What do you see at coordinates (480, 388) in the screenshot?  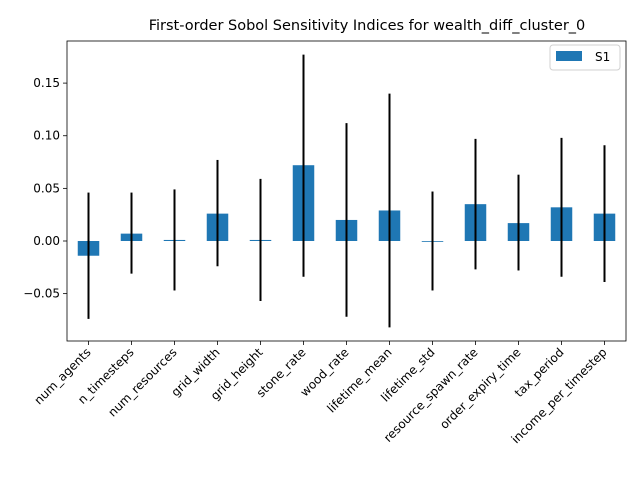 I see `x-tick-label-order_expiry_time: order_expiry_time` at bounding box center [480, 388].